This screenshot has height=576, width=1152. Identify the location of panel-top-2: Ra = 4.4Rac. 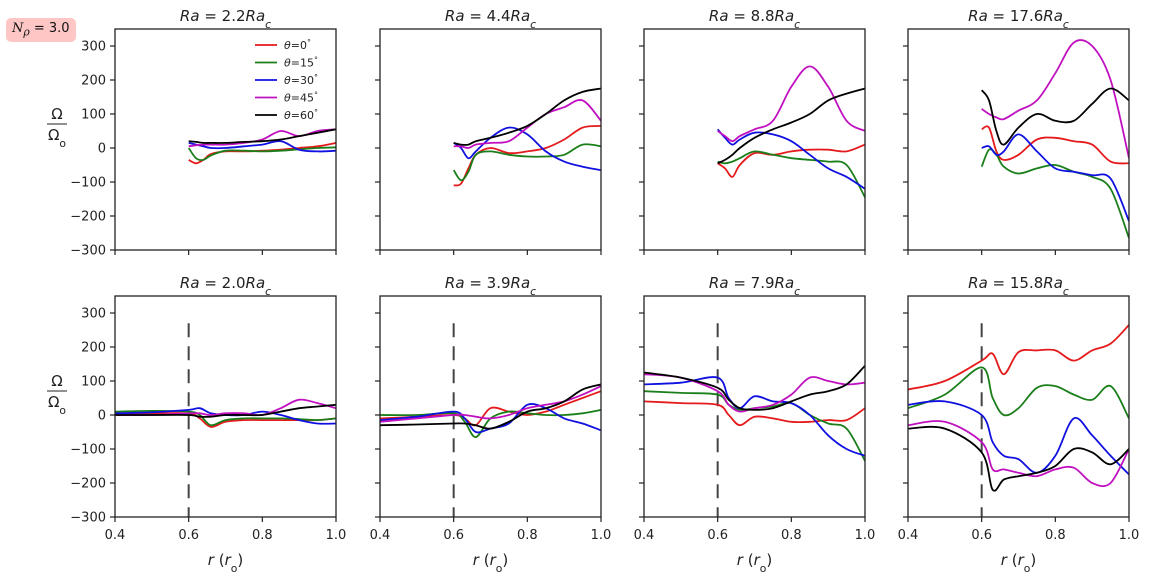
(488, 131).